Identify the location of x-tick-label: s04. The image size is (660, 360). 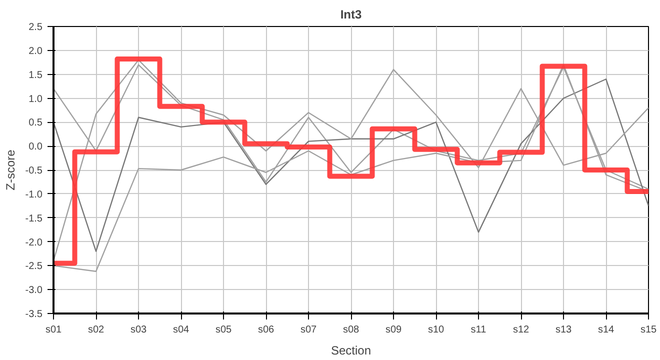
(181, 330).